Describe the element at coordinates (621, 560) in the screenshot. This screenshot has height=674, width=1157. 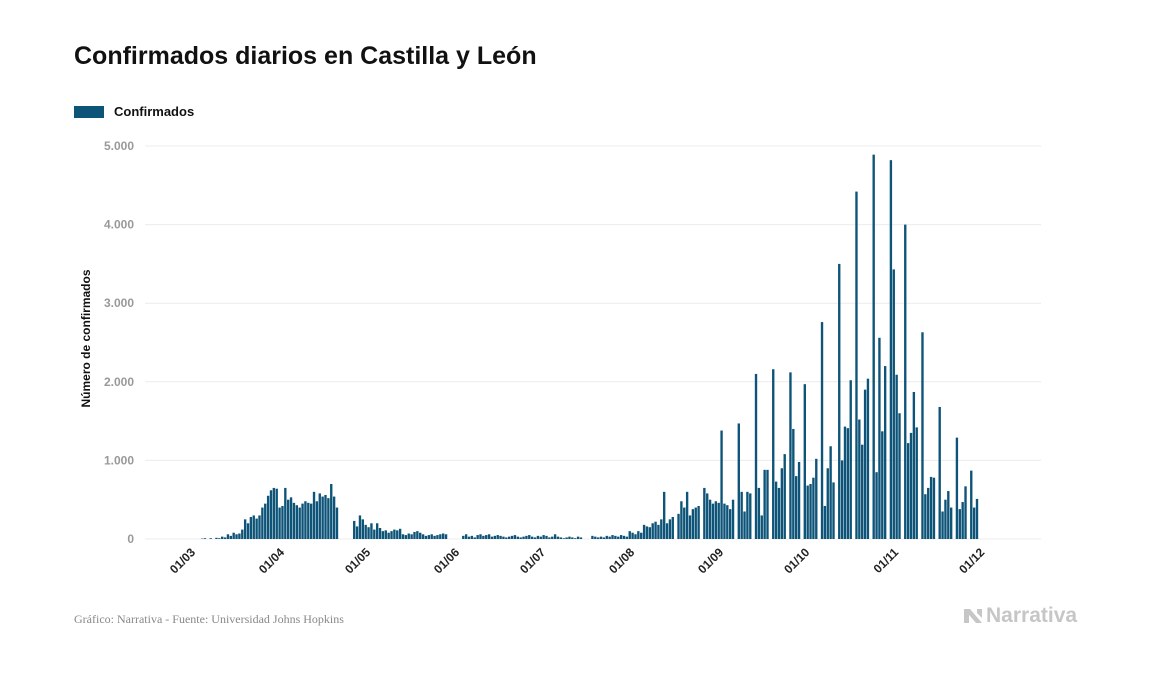
I see `x-tick-label: 01/08` at that location.